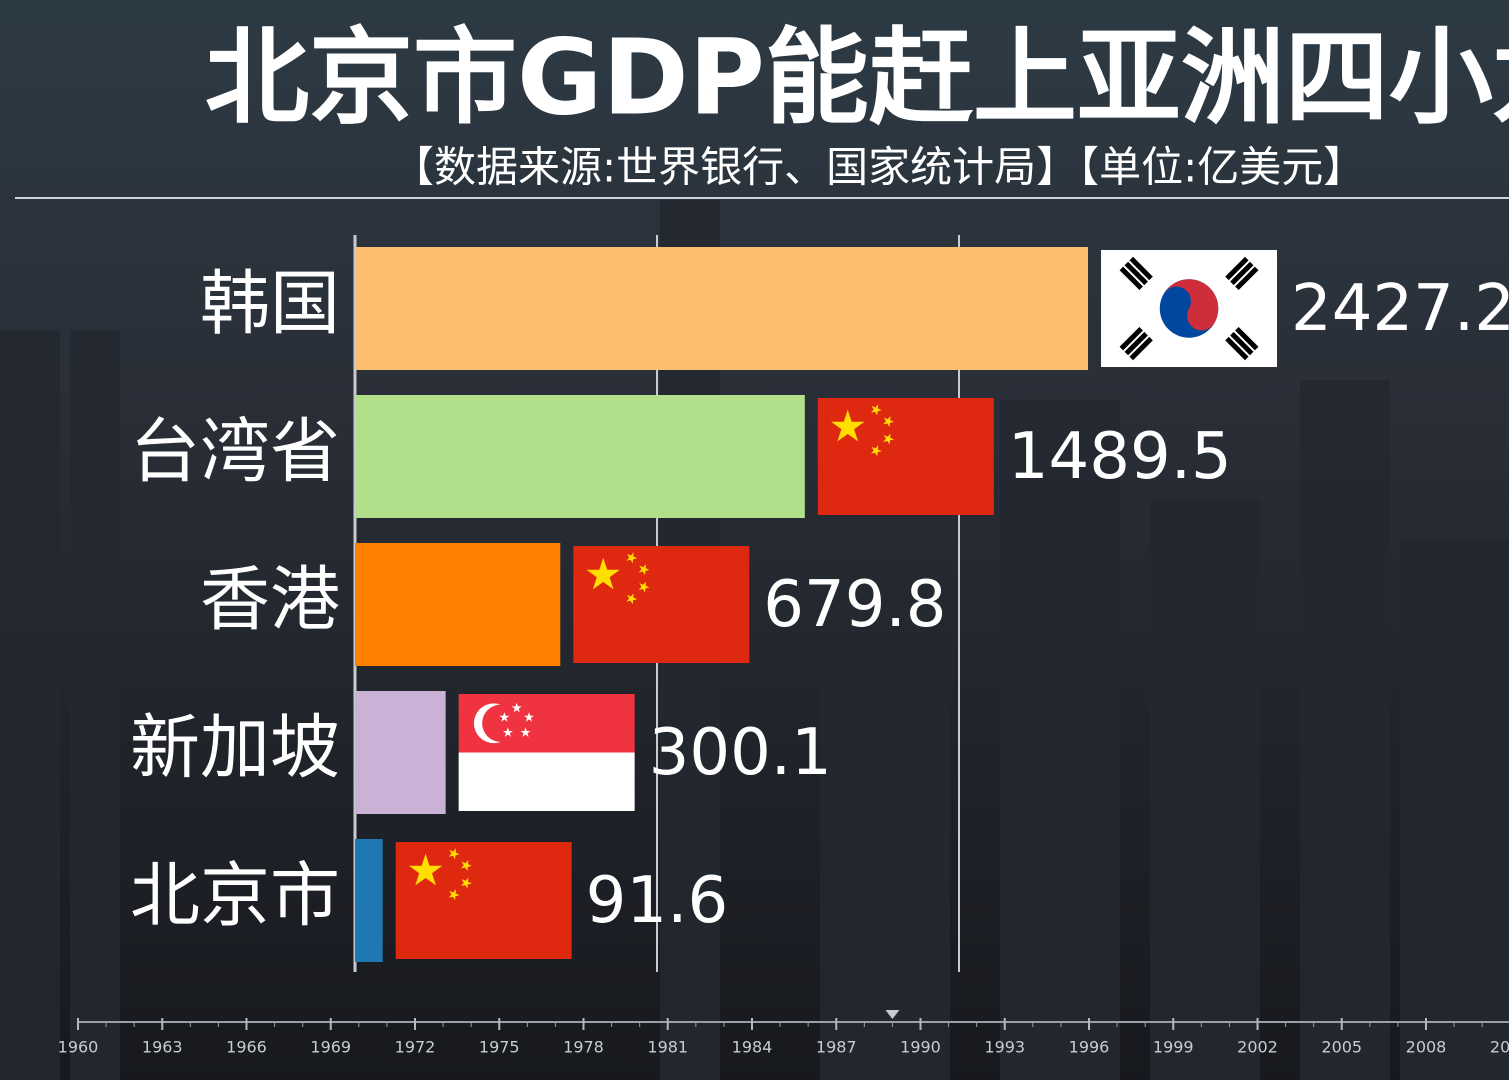 This screenshot has height=1080, width=1509. I want to click on subtitle: 【数据来源:世界银行、国家统计局】【单位:亿美元】, so click(878, 167).